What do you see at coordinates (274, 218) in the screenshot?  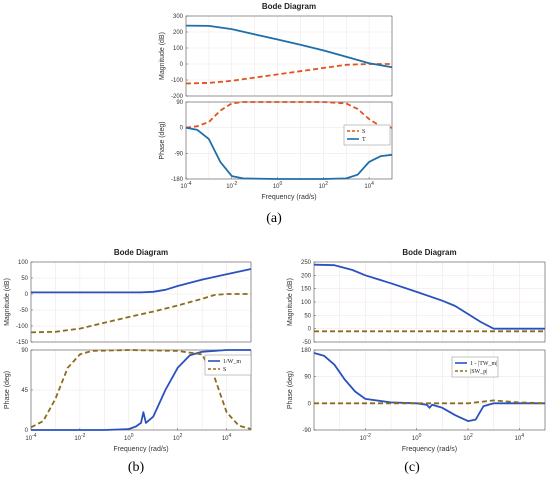 I see `figure-label-a: (a)` at bounding box center [274, 218].